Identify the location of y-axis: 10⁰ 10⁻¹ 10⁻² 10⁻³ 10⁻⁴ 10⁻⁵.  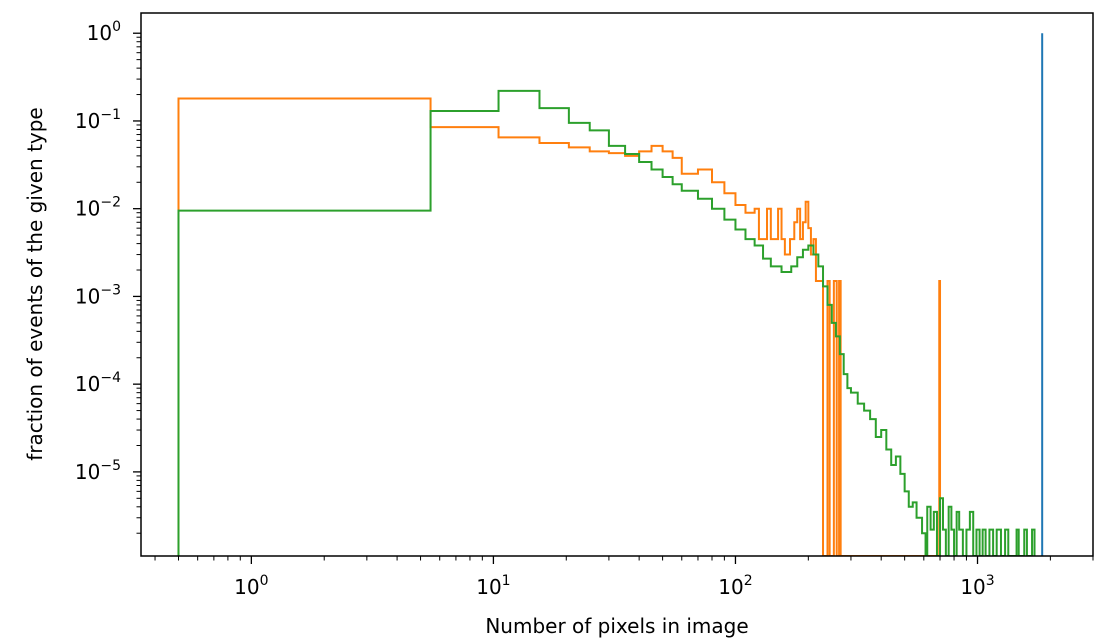
(108, 276).